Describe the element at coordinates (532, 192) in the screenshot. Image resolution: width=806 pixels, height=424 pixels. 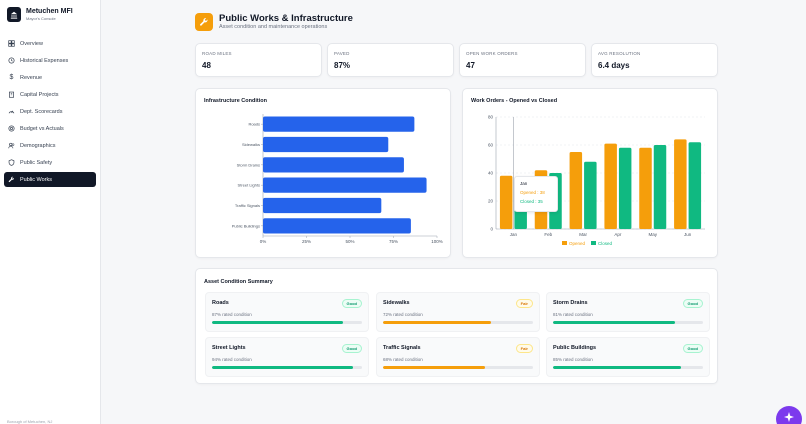
I see `tooltip-opened: Opened : 38` at that location.